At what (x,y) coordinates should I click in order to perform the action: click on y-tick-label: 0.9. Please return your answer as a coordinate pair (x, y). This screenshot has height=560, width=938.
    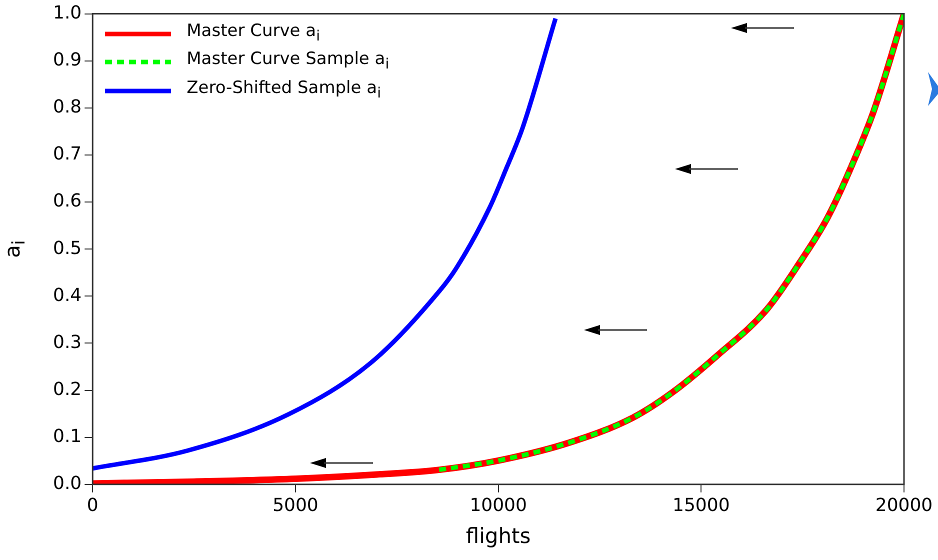
    Looking at the image, I should click on (67, 60).